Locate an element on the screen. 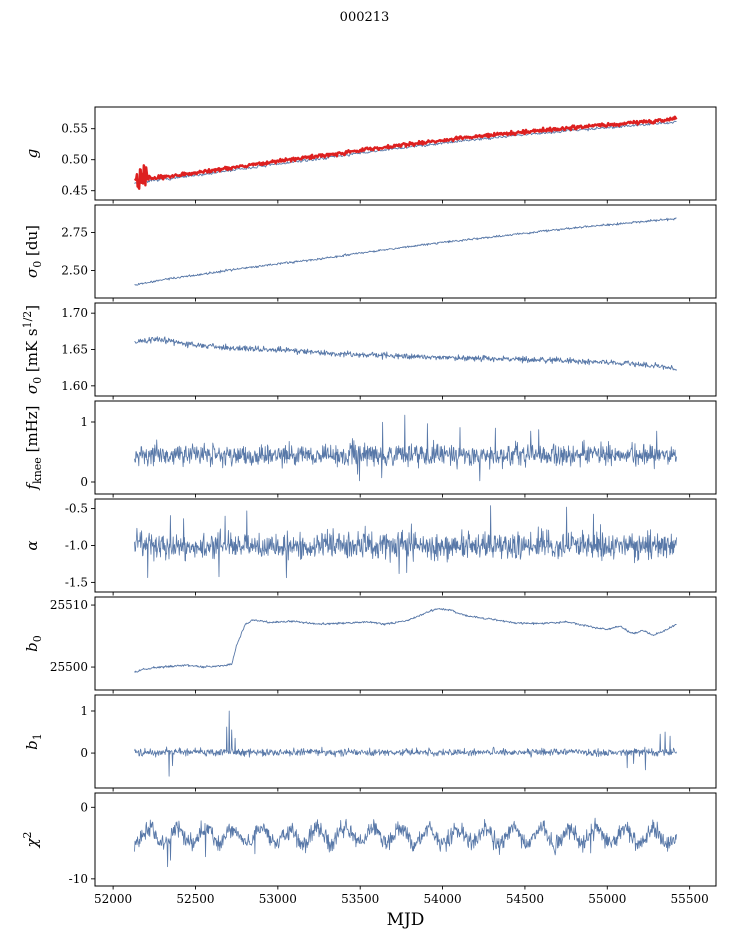  svg-text: 2.75 is located at coordinates (74, 232).